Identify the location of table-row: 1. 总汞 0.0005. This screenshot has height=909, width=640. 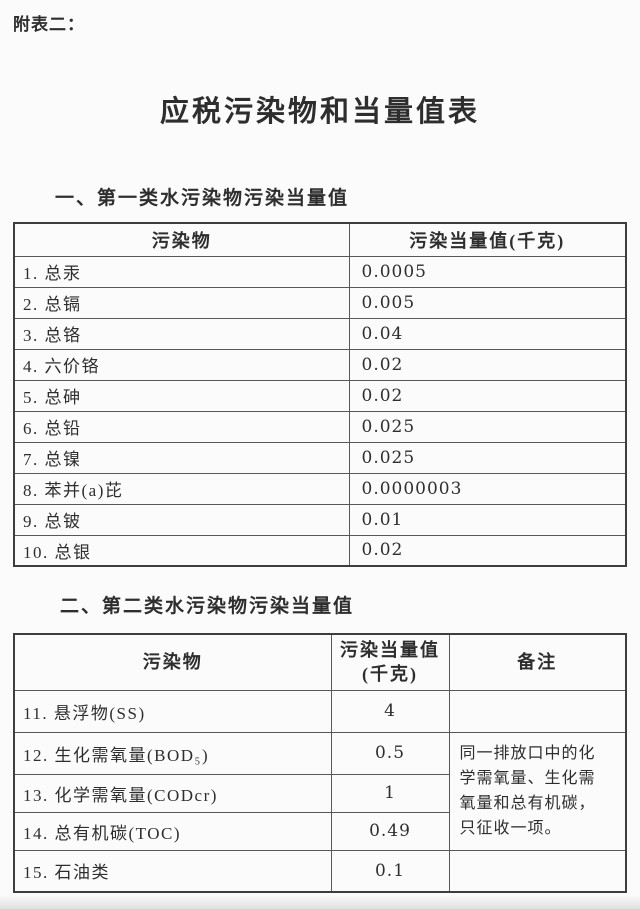
(320, 271).